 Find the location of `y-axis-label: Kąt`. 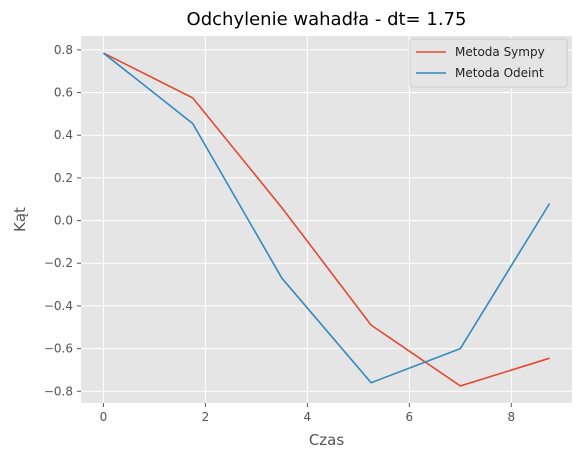

y-axis-label: Kąt is located at coordinates (20, 219).